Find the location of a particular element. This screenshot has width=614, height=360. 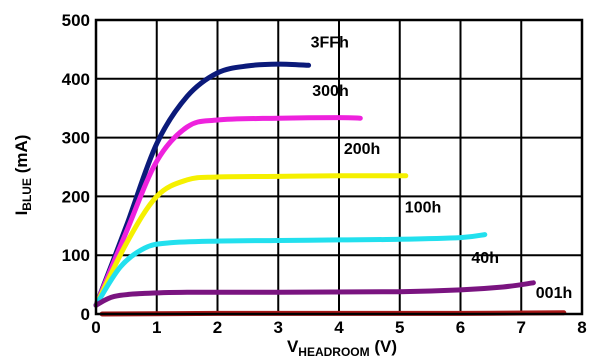

x-tick-label: 2 is located at coordinates (217, 327).